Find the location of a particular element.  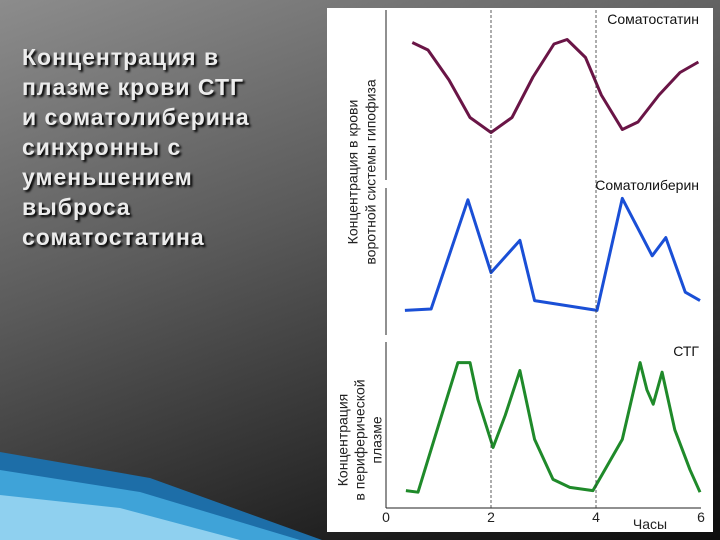

series-label: Соматолиберин is located at coordinates (647, 185).